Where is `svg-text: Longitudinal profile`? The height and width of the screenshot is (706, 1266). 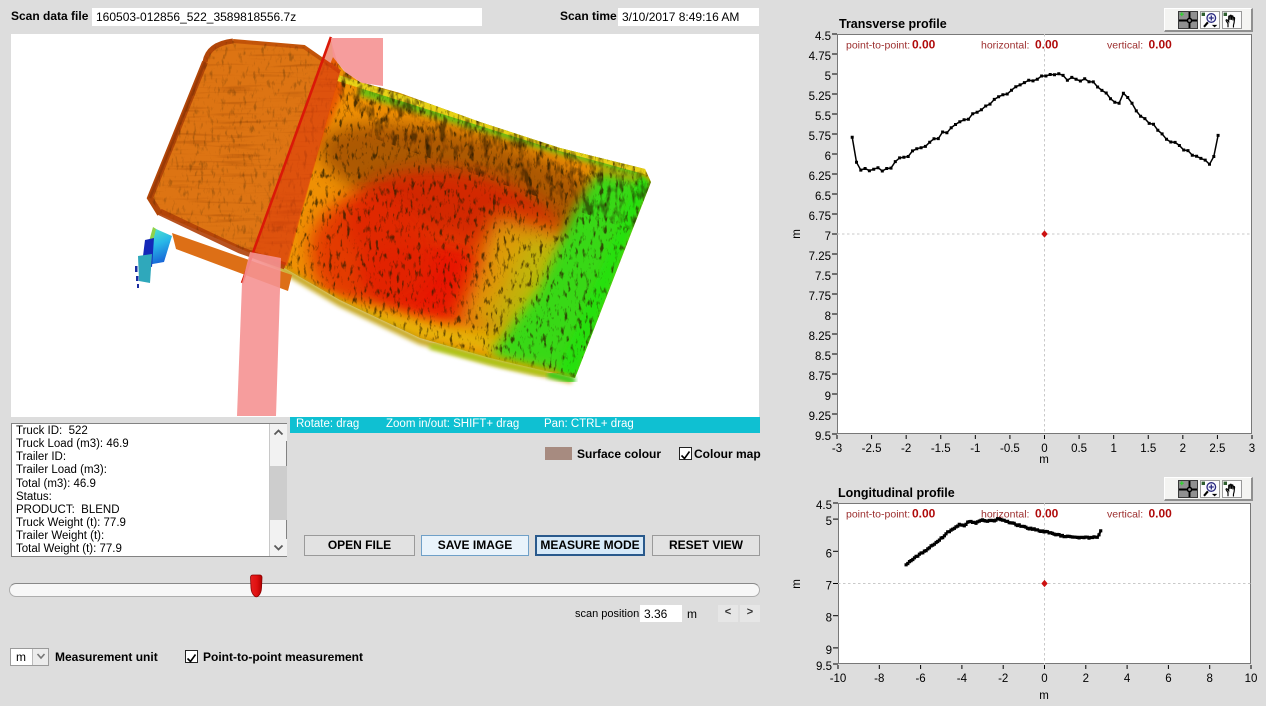
svg-text: Longitudinal profile is located at coordinates (896, 493).